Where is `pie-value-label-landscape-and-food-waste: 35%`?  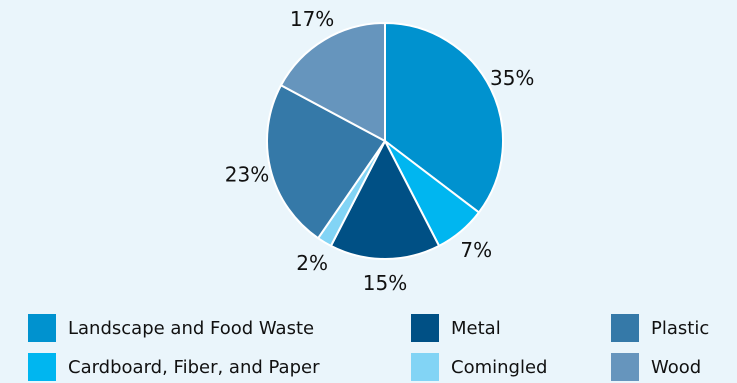 pie-value-label-landscape-and-food-waste: 35% is located at coordinates (512, 78).